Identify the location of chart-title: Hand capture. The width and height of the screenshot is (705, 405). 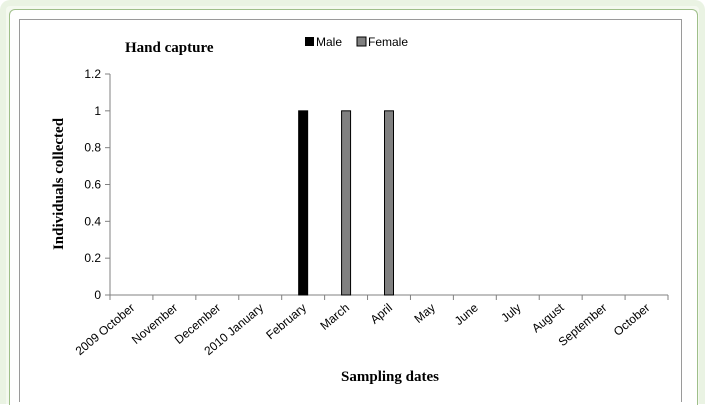
(169, 48).